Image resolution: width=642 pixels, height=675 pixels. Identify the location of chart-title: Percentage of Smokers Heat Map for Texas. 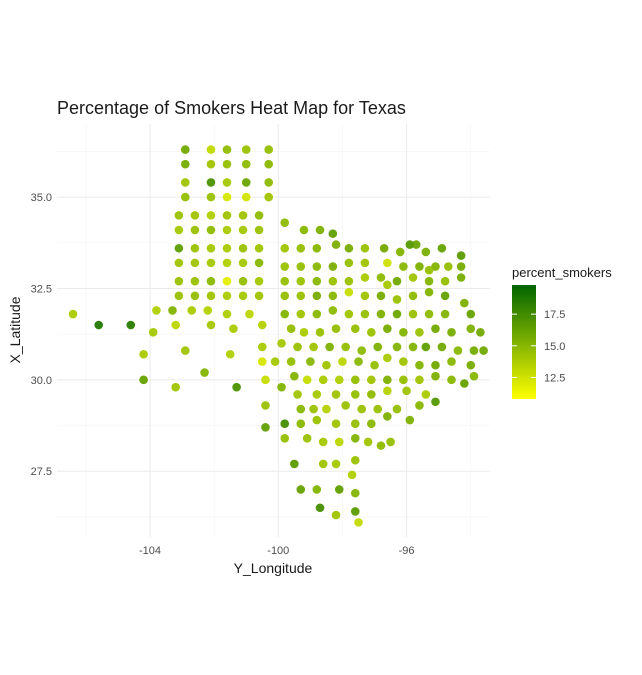
(231, 108).